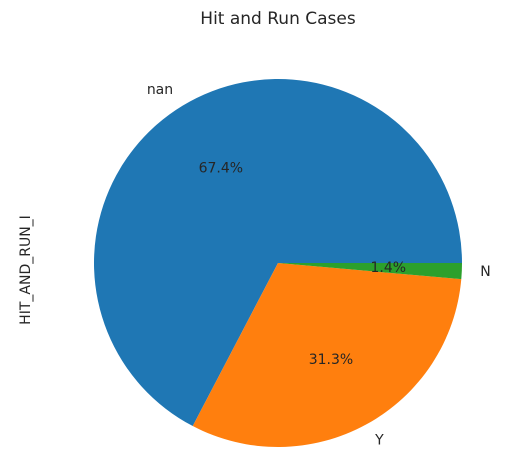 Image resolution: width=508 pixels, height=463 pixels. Describe the element at coordinates (221, 169) in the screenshot. I see `percent-label-nan: 67.4%` at that location.